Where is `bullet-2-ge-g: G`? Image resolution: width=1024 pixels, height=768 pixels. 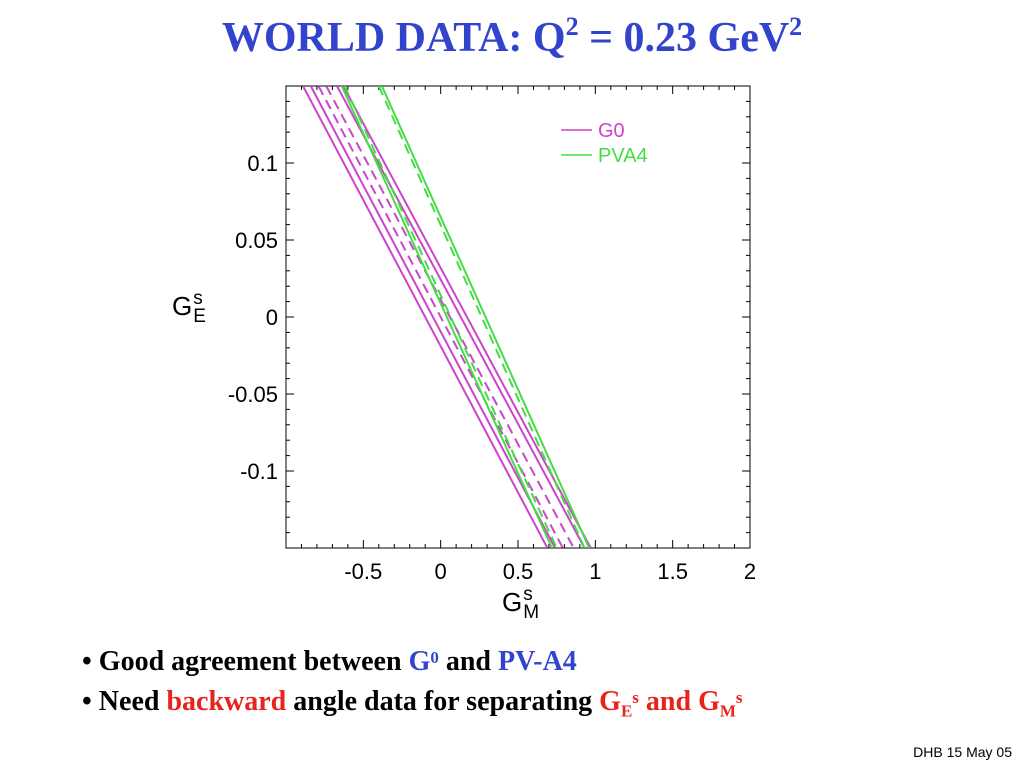
bullet-2-ge-g: G is located at coordinates (610, 701).